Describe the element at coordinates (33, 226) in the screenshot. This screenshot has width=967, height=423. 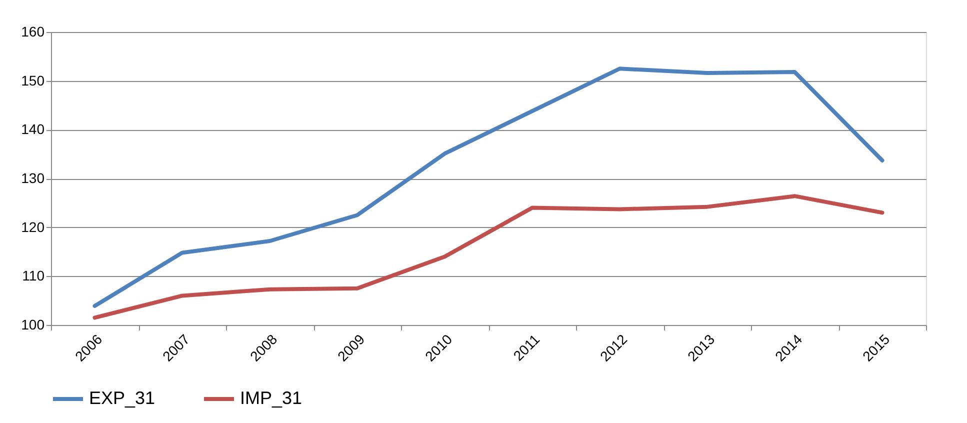
I see `y-tick-label: 120` at that location.